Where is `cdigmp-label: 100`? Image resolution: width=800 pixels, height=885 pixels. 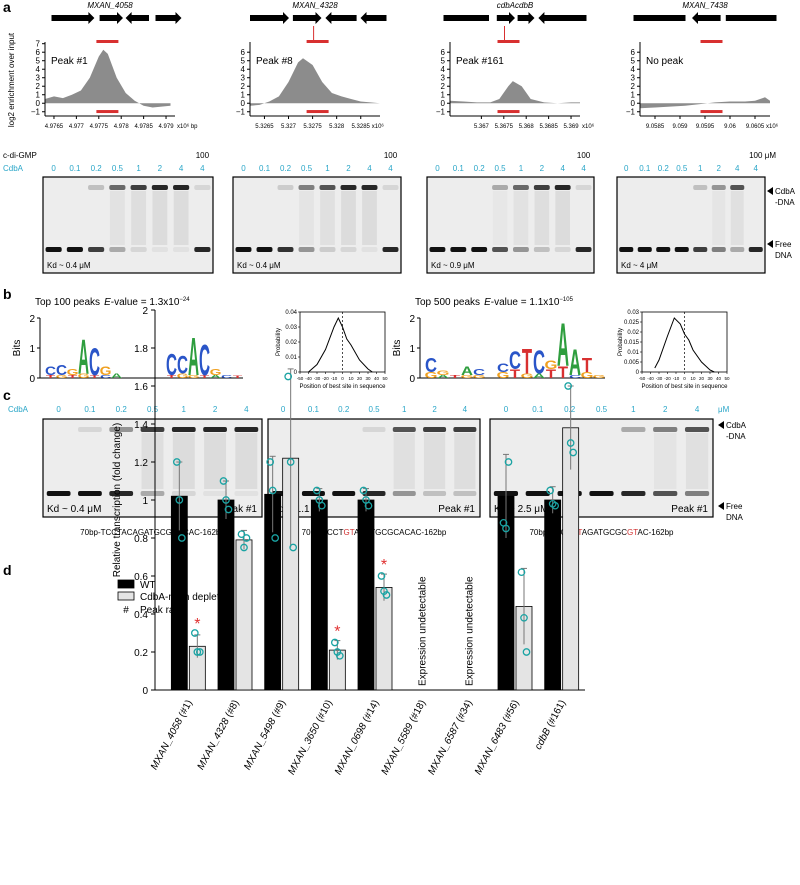
cdigmp-label: 100 is located at coordinates (756, 155).